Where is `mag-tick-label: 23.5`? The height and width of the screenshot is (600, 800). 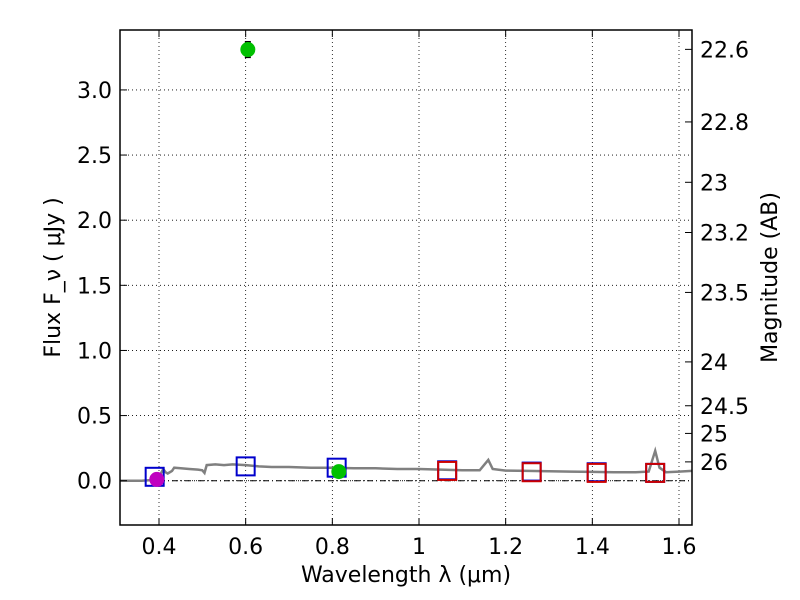 mag-tick-label: 23.5 is located at coordinates (724, 293).